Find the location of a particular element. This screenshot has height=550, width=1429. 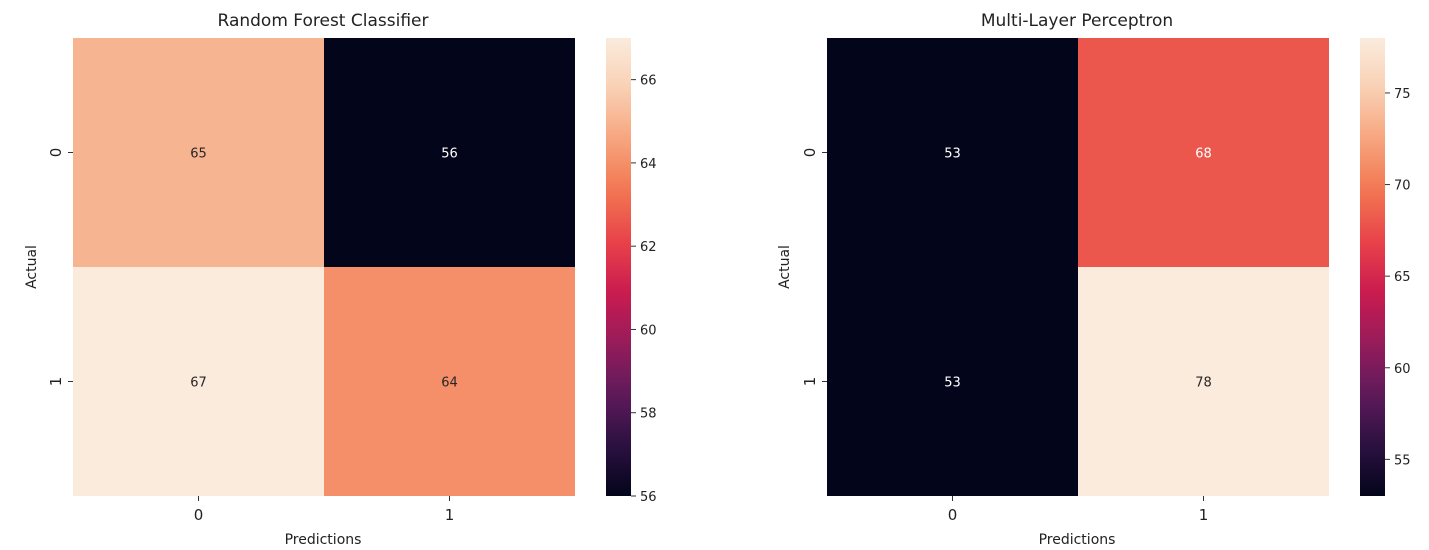

colorbar-tick-label: 65 is located at coordinates (1402, 277).